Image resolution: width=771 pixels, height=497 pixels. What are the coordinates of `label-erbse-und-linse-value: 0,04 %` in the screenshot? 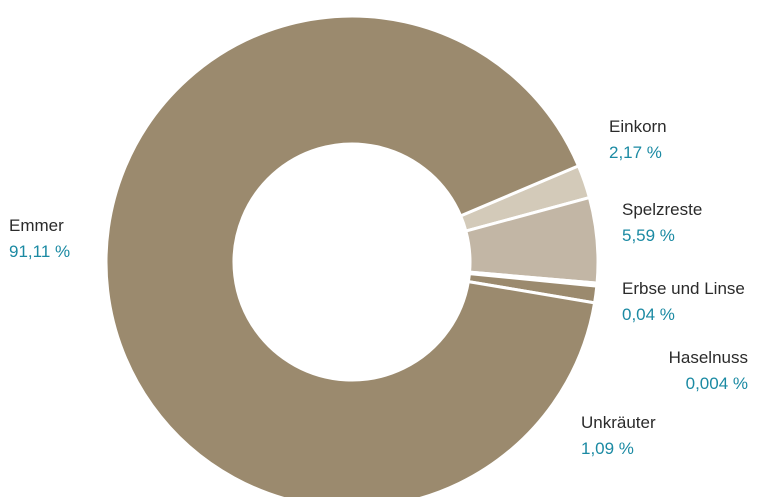 It's located at (648, 314).